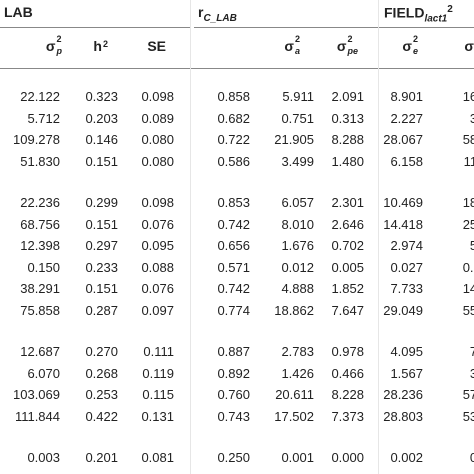 The image size is (474, 474). Describe the element at coordinates (352, 51) in the screenshot. I see `column-header-sub: pe` at that location.